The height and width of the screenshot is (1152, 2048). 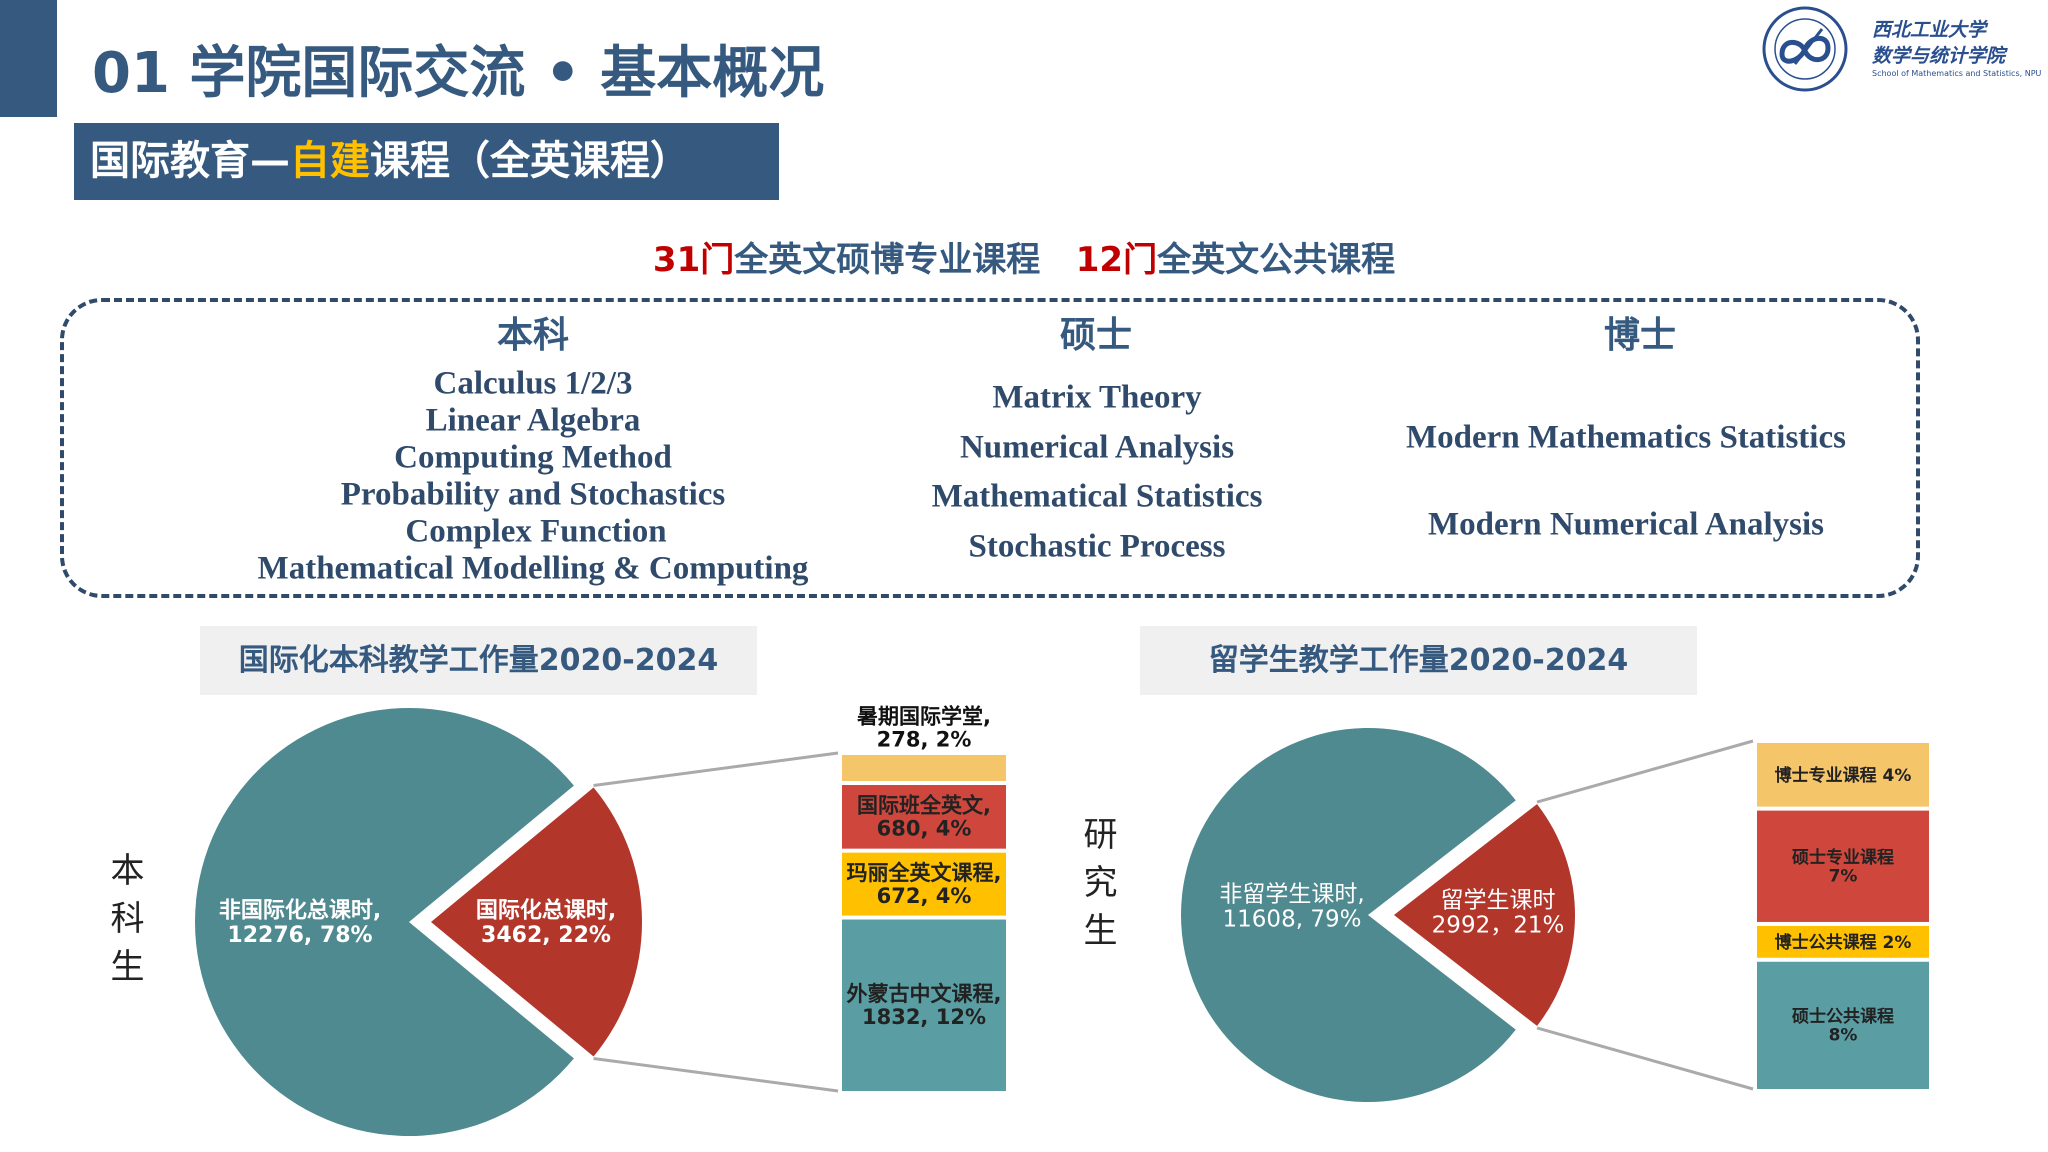 I want to click on pie-label-exploded: 3462, 22%, so click(x=546, y=935).